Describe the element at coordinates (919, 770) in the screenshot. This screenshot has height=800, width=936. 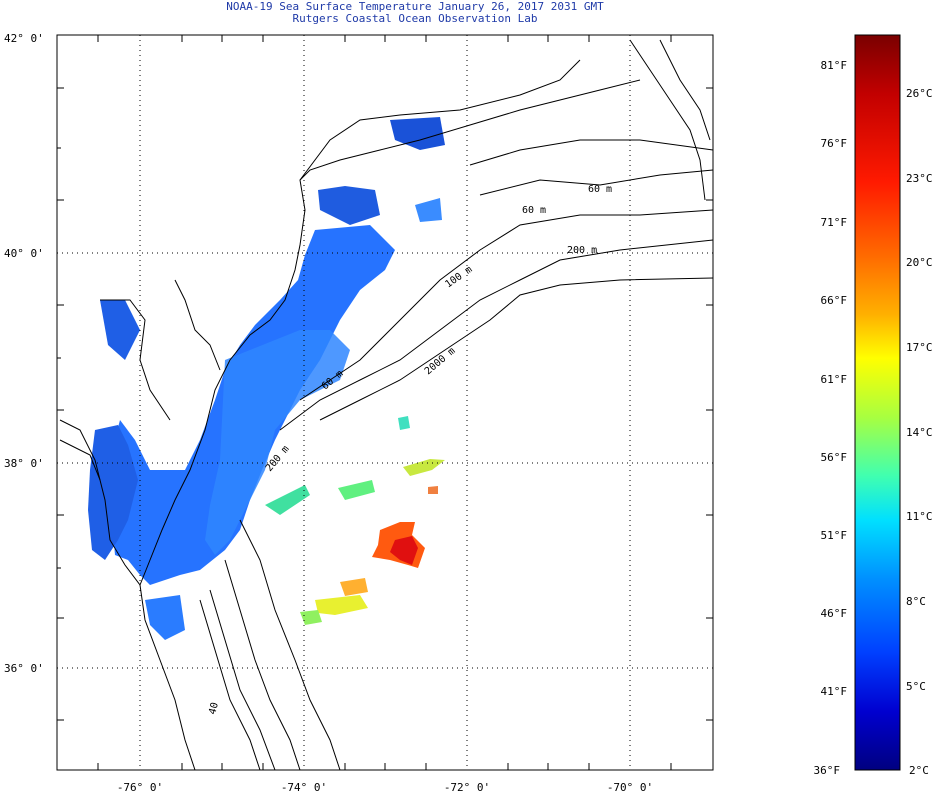
I see `colorbar-c-label: 2°C` at that location.